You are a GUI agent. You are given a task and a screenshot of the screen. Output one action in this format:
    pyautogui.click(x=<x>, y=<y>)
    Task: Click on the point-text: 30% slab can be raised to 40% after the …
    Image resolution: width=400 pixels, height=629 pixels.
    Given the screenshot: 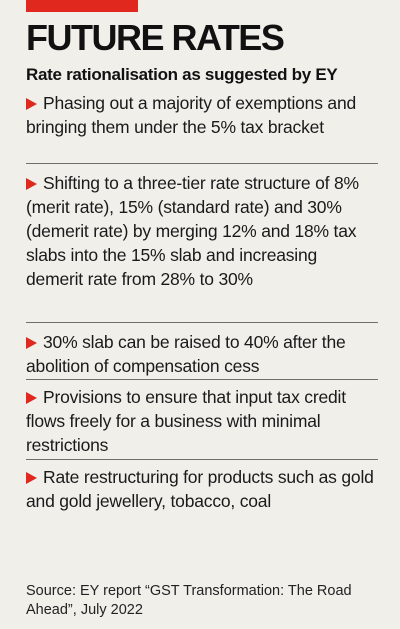 What is the action you would take?
    pyautogui.click(x=186, y=354)
    